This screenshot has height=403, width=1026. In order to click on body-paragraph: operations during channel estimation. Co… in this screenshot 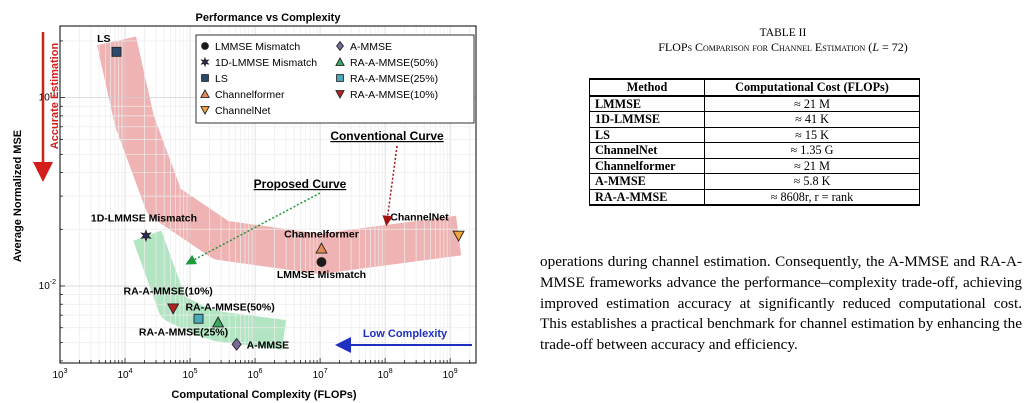, I will do `click(781, 303)`.